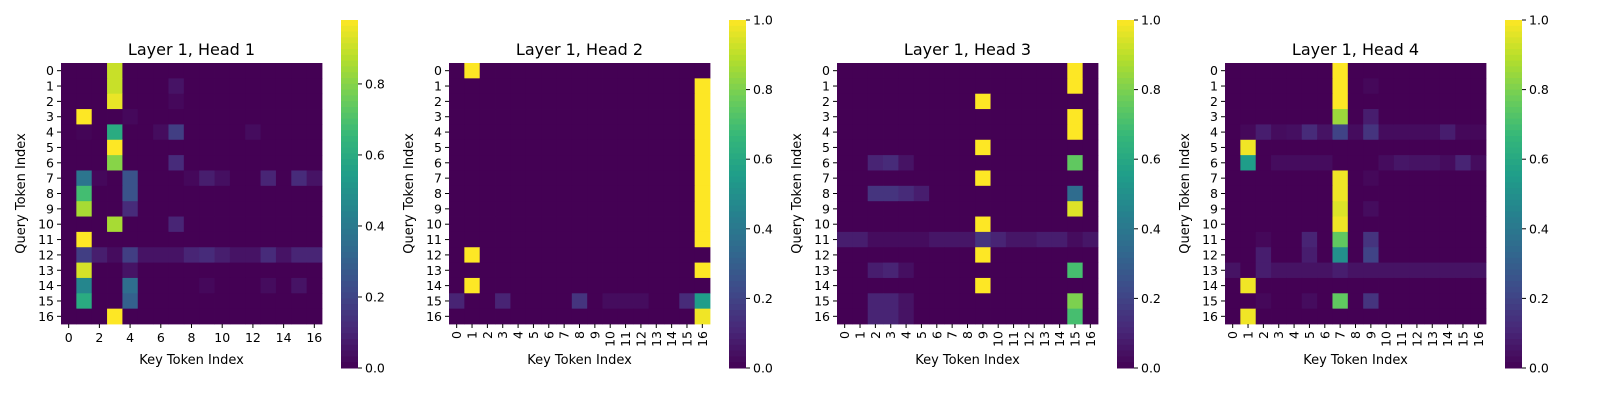 The image size is (1600, 404). I want to click on y-tick-label: 7, so click(826, 178).